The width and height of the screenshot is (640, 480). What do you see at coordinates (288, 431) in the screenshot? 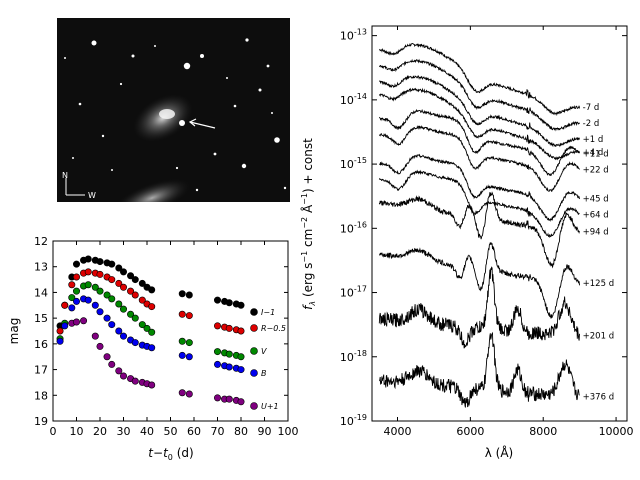
I see `lc-xtick-label: 100` at bounding box center [288, 431].